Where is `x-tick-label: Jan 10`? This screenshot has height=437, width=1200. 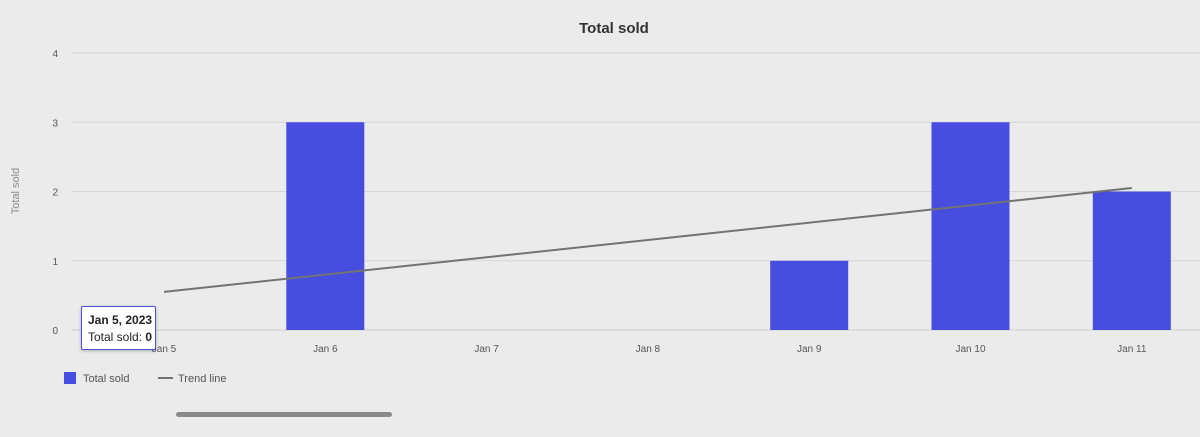 x-tick-label: Jan 10 is located at coordinates (970, 349).